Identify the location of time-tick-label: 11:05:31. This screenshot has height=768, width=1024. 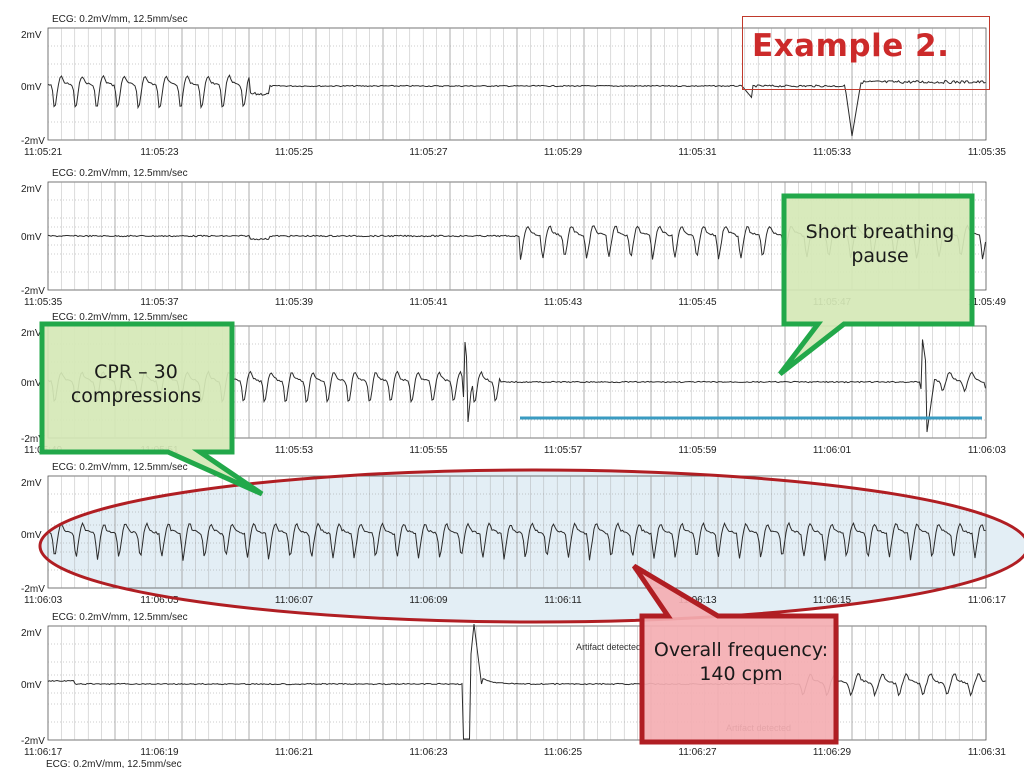
(697, 152).